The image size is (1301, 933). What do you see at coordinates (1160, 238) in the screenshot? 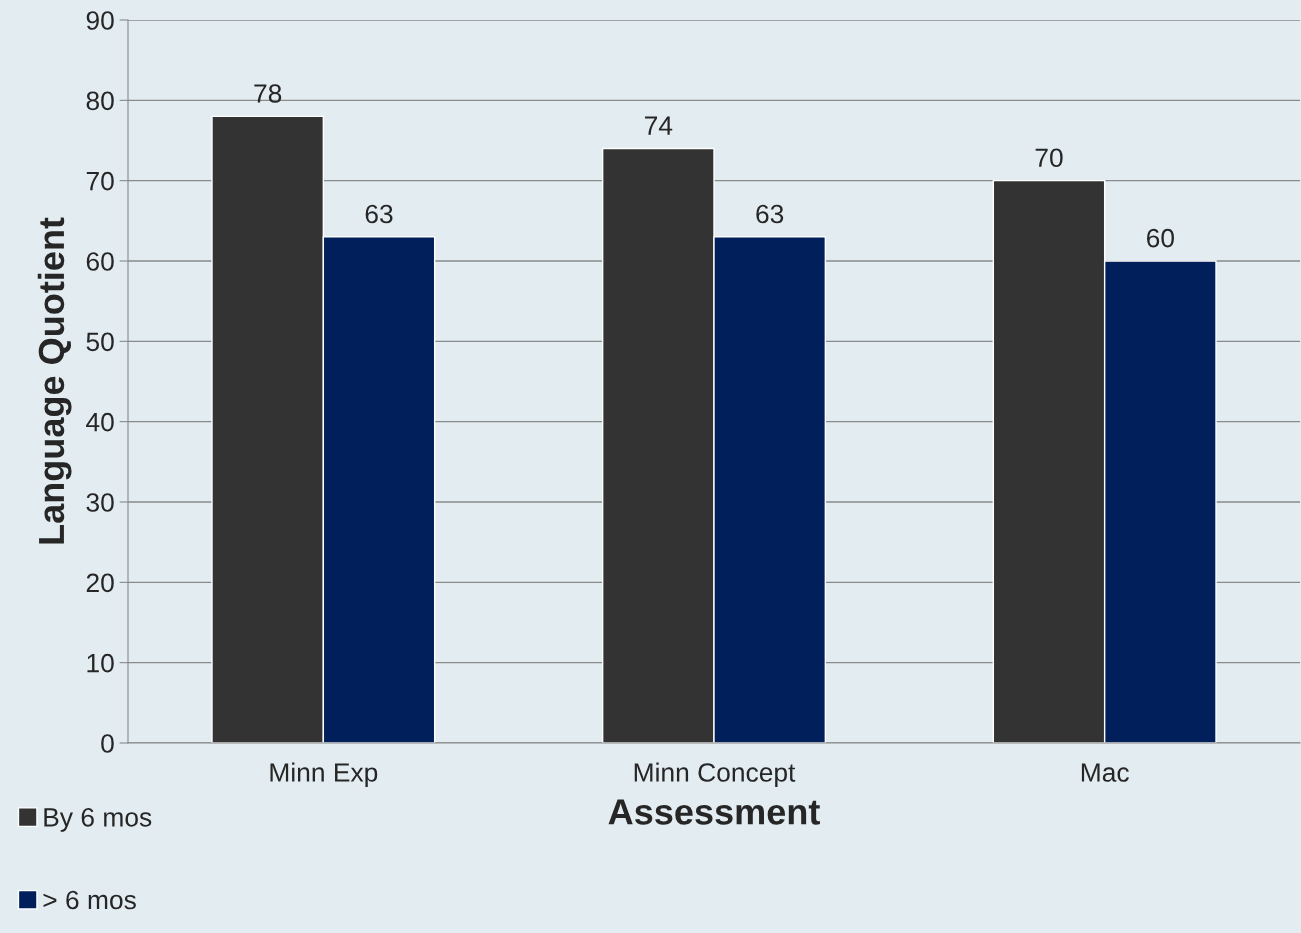
I see `data-label: 60` at bounding box center [1160, 238].